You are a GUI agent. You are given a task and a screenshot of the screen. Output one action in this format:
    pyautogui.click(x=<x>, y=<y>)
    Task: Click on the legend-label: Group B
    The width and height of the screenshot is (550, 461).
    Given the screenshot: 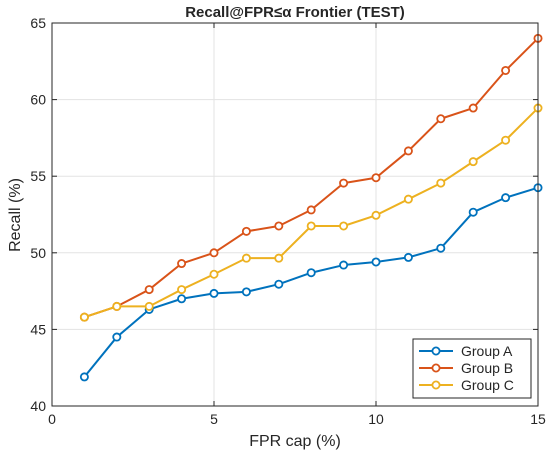 What is the action you would take?
    pyautogui.click(x=487, y=368)
    